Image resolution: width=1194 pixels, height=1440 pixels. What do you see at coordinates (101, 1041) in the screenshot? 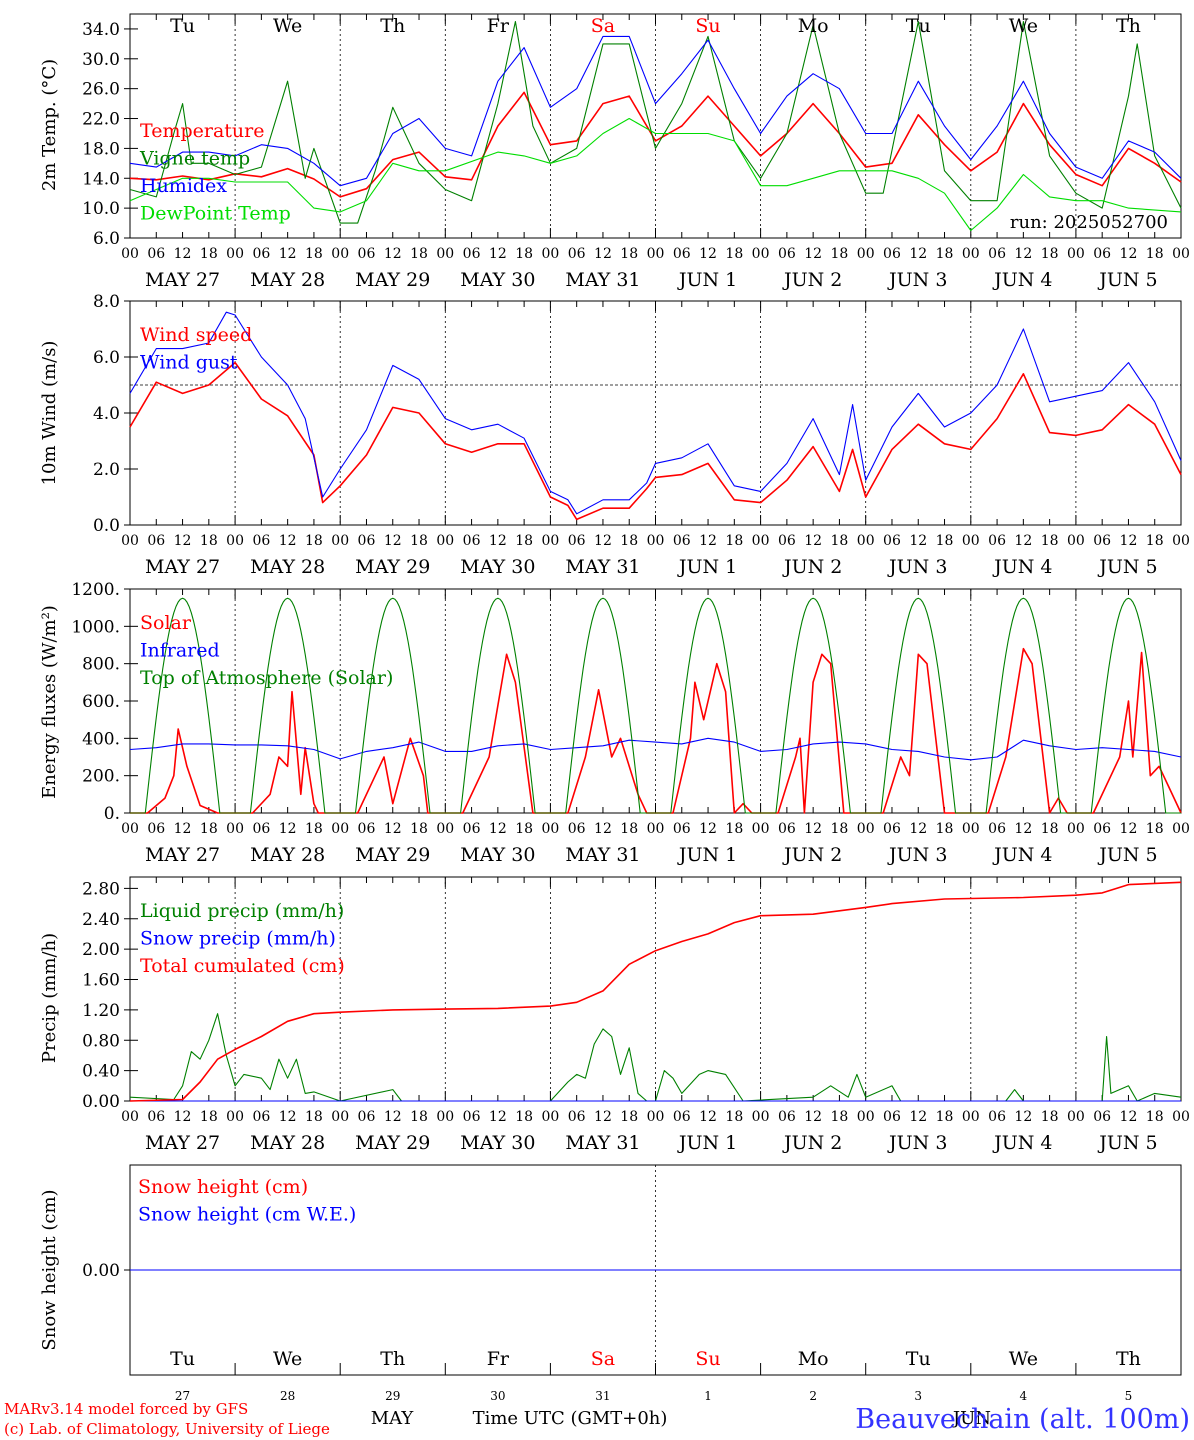
I see `y-tick-label: 0.80` at bounding box center [101, 1041].